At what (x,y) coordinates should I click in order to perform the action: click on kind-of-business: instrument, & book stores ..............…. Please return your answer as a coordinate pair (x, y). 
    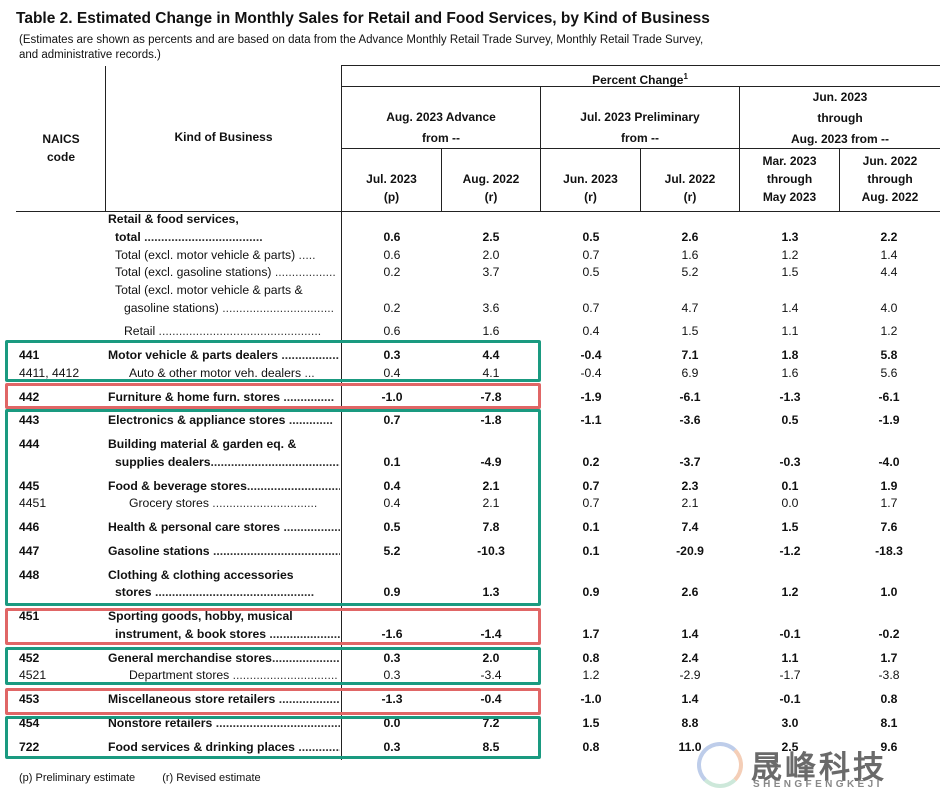
    Looking at the image, I should click on (227, 634).